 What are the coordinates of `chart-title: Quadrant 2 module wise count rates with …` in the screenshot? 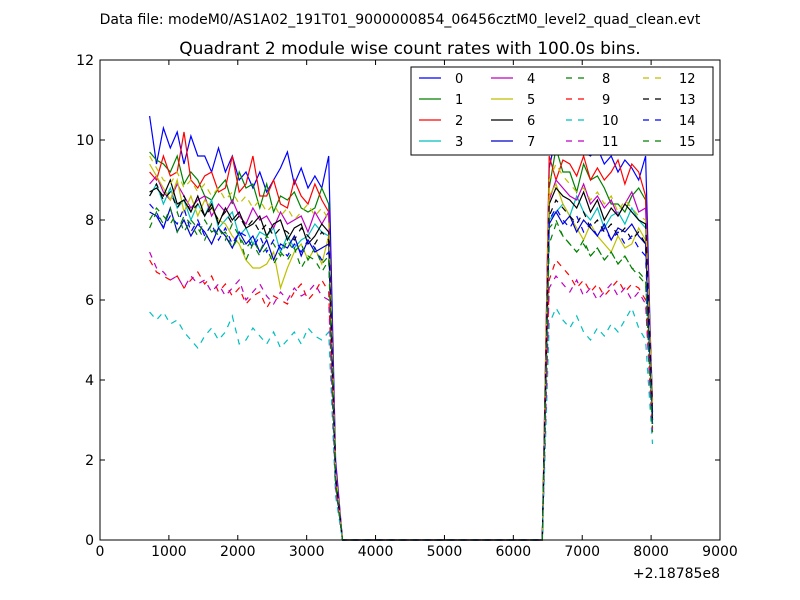 It's located at (409, 49).